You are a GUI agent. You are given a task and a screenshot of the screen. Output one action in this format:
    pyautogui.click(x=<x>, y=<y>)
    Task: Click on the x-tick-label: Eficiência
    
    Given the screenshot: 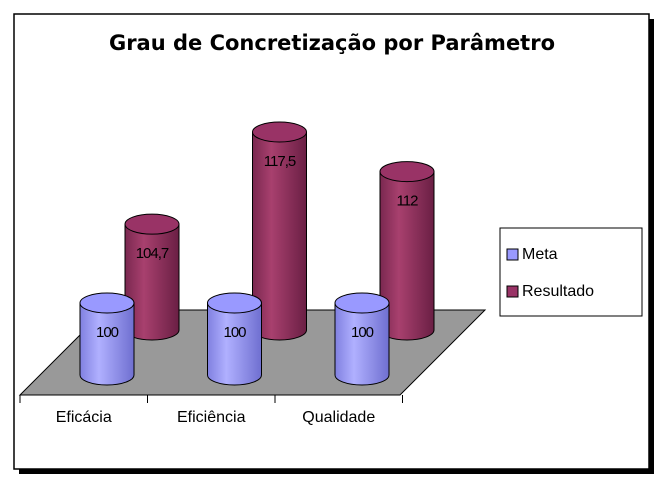 What is the action you would take?
    pyautogui.click(x=211, y=417)
    